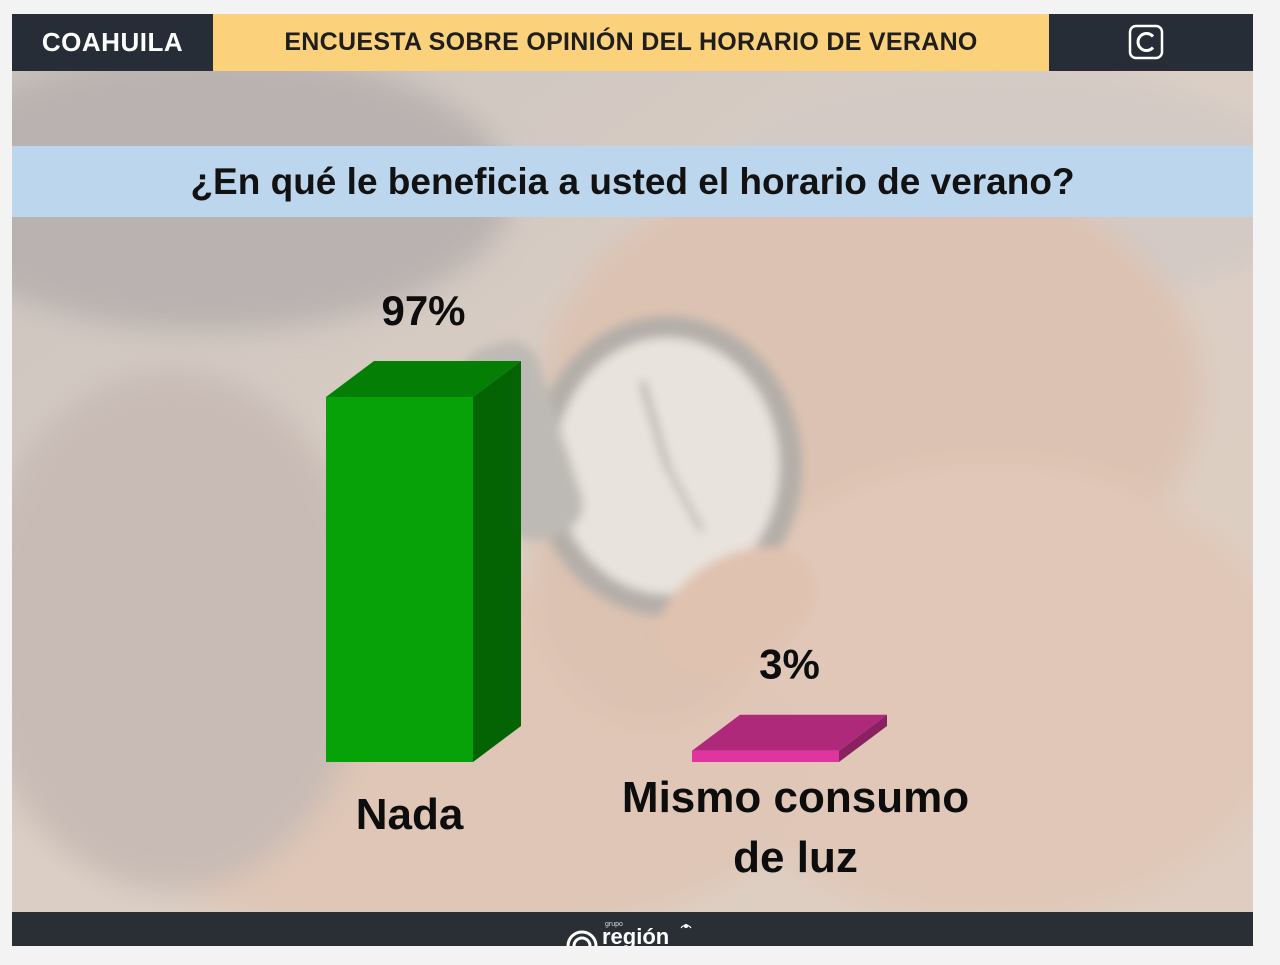 This screenshot has height=965, width=1280. I want to click on region-label: COAHUILA, so click(112, 42).